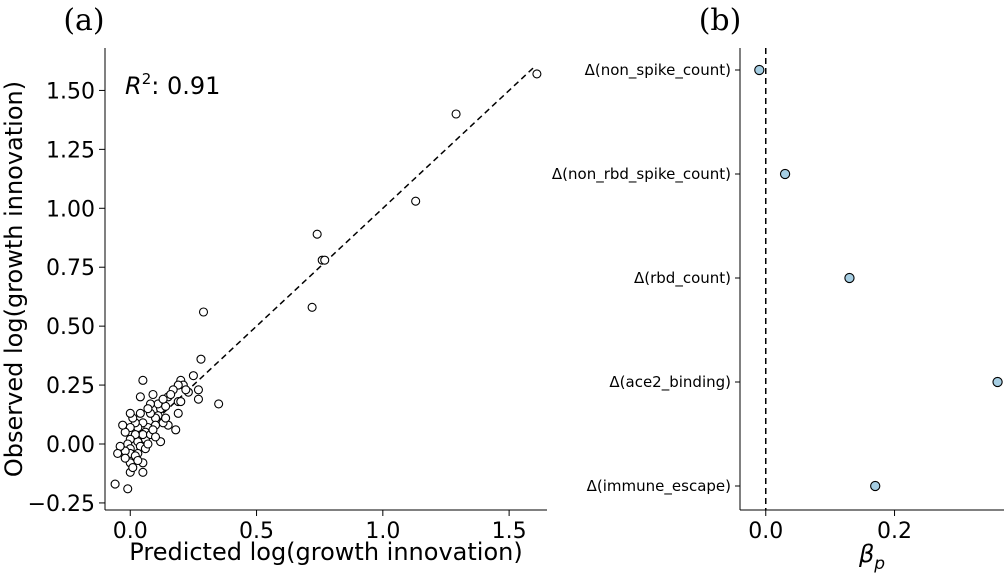 The width and height of the screenshot is (1008, 576). What do you see at coordinates (61, 504) in the screenshot?
I see `a-y-tick-label: −0.25` at bounding box center [61, 504].